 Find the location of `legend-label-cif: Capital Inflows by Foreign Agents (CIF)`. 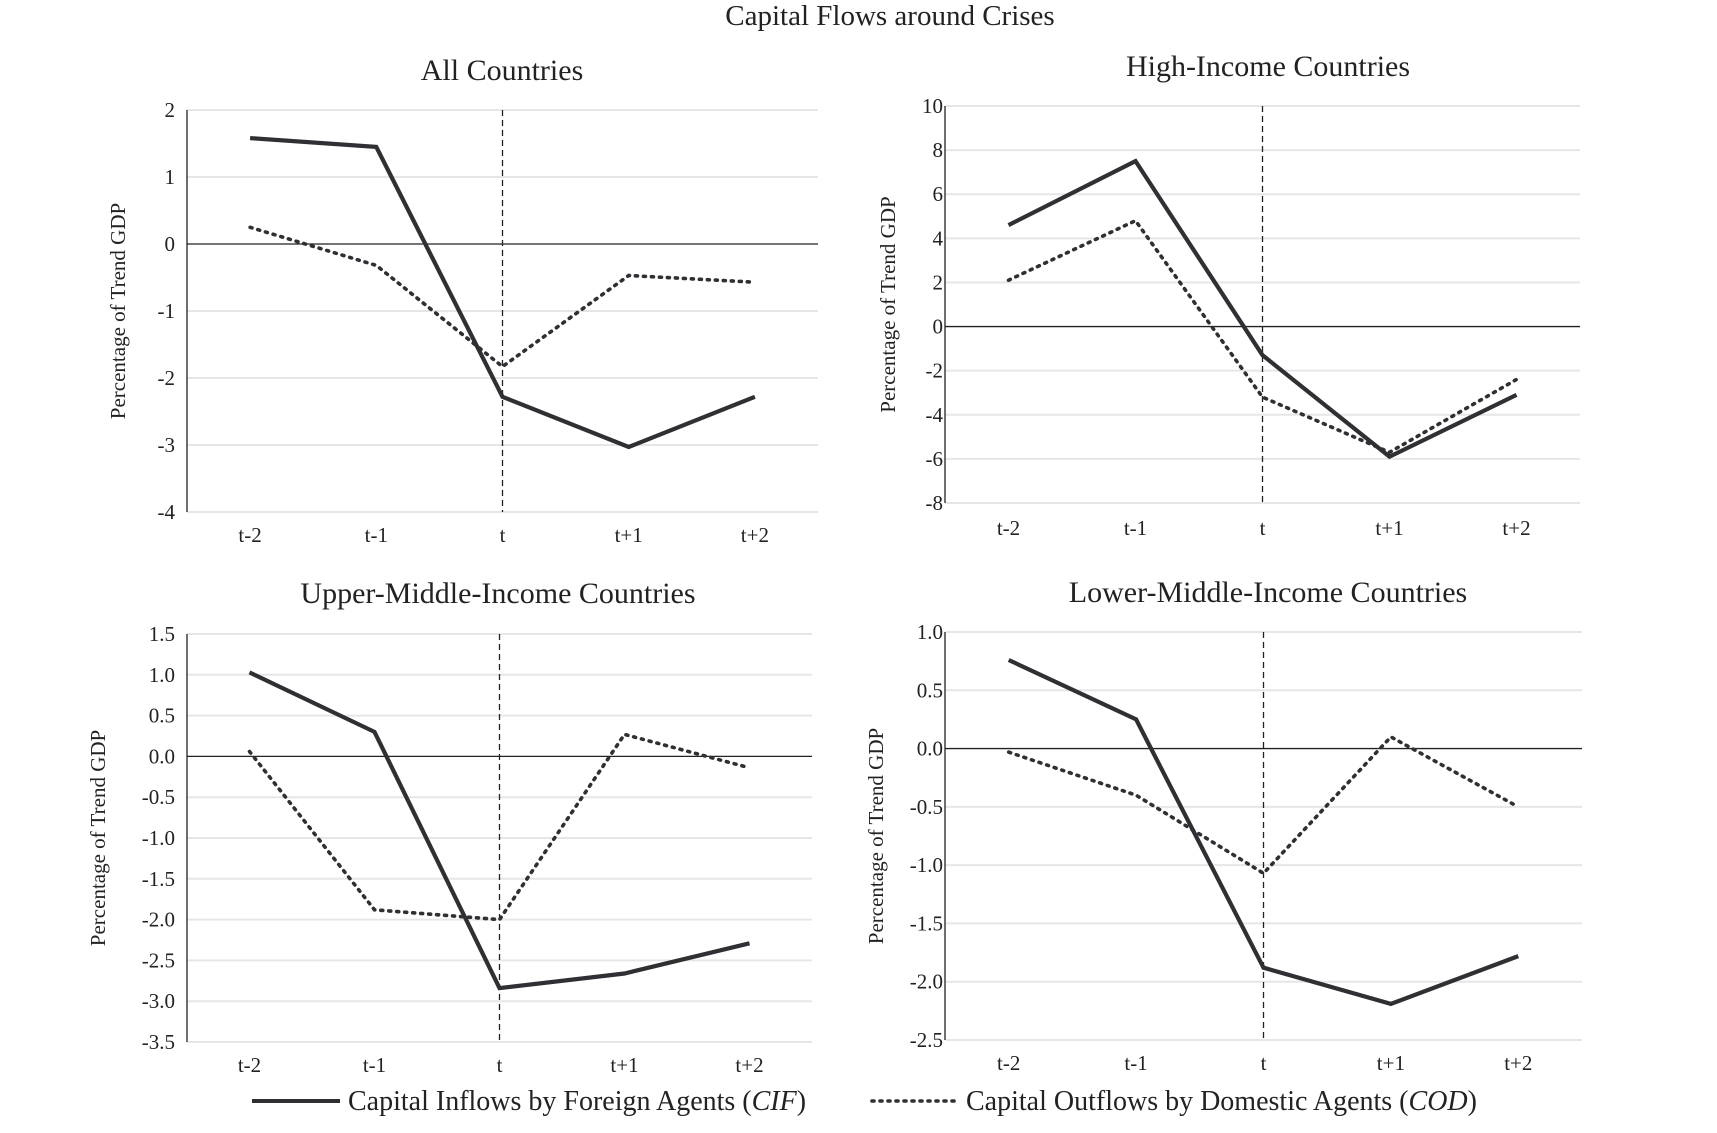

legend-label-cif: Capital Inflows by Foreign Agents (CIF) is located at coordinates (577, 1101).